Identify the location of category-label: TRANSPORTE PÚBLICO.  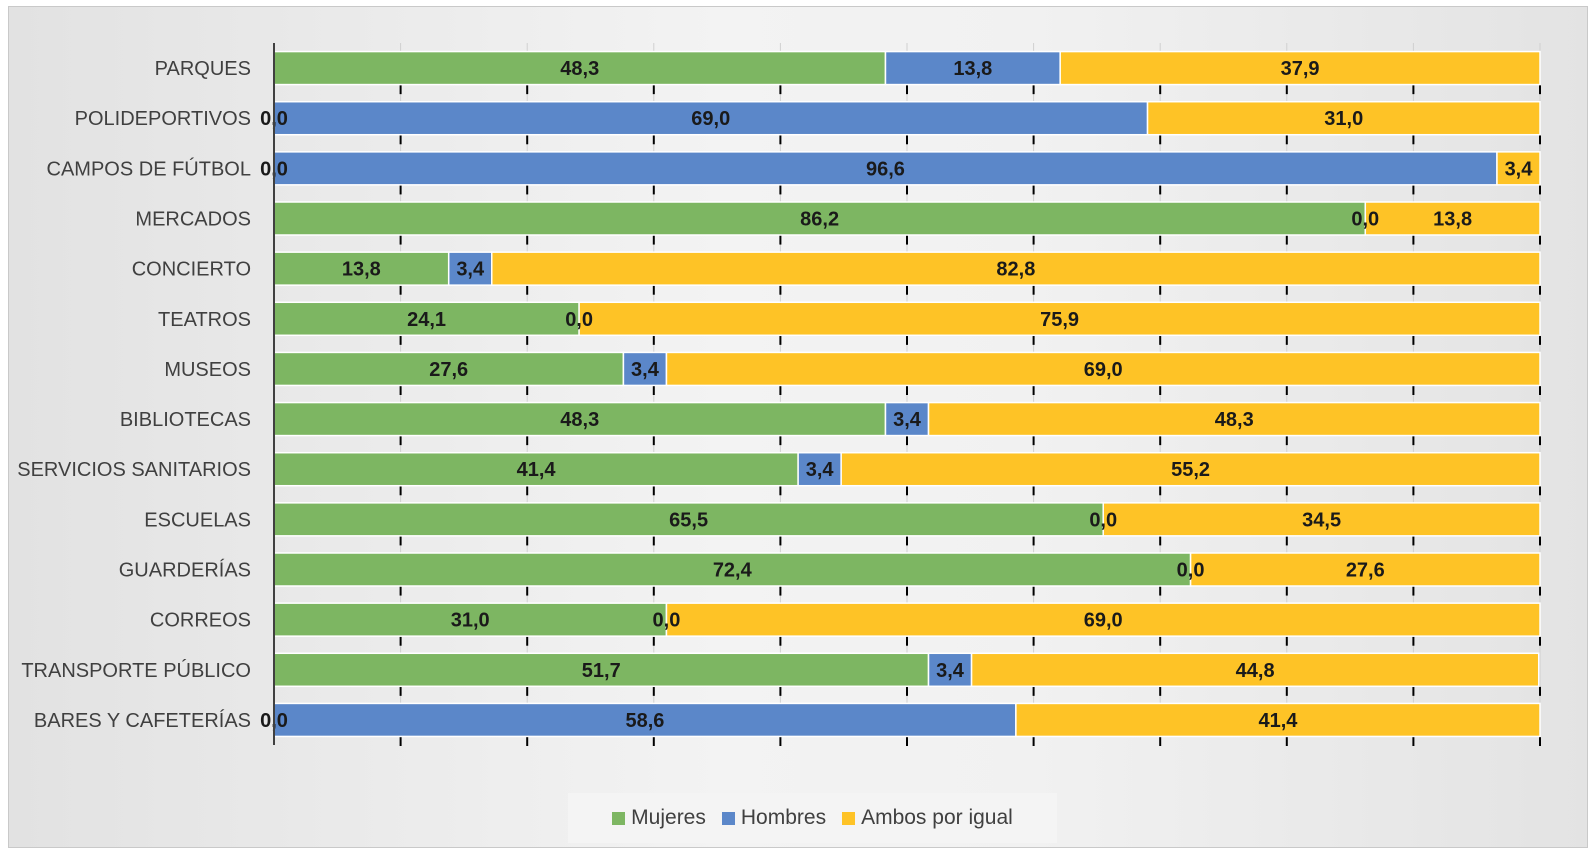
(136, 670).